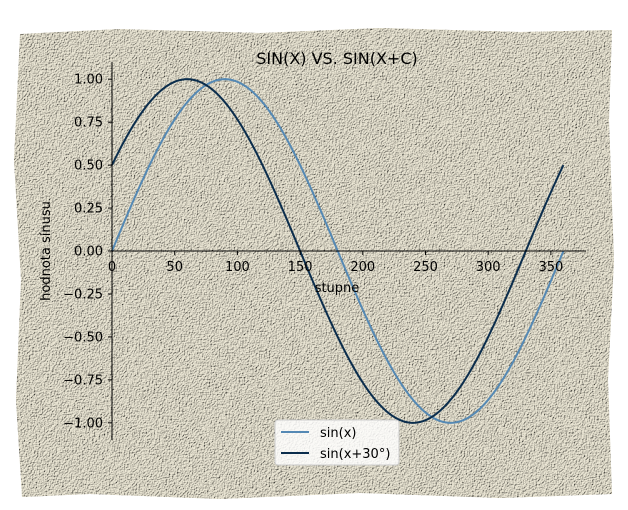 This screenshot has height=510, width=628. What do you see at coordinates (83, 337) in the screenshot?
I see `y-tick-label: −0.50` at bounding box center [83, 337].